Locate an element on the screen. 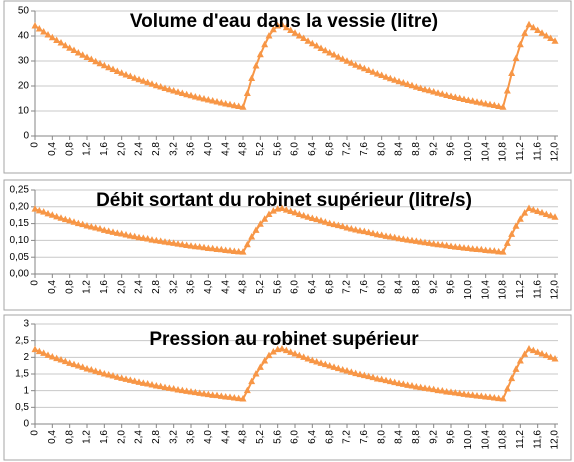 This screenshot has height=462, width=574. x-tick-label: 4,0 is located at coordinates (208, 287).